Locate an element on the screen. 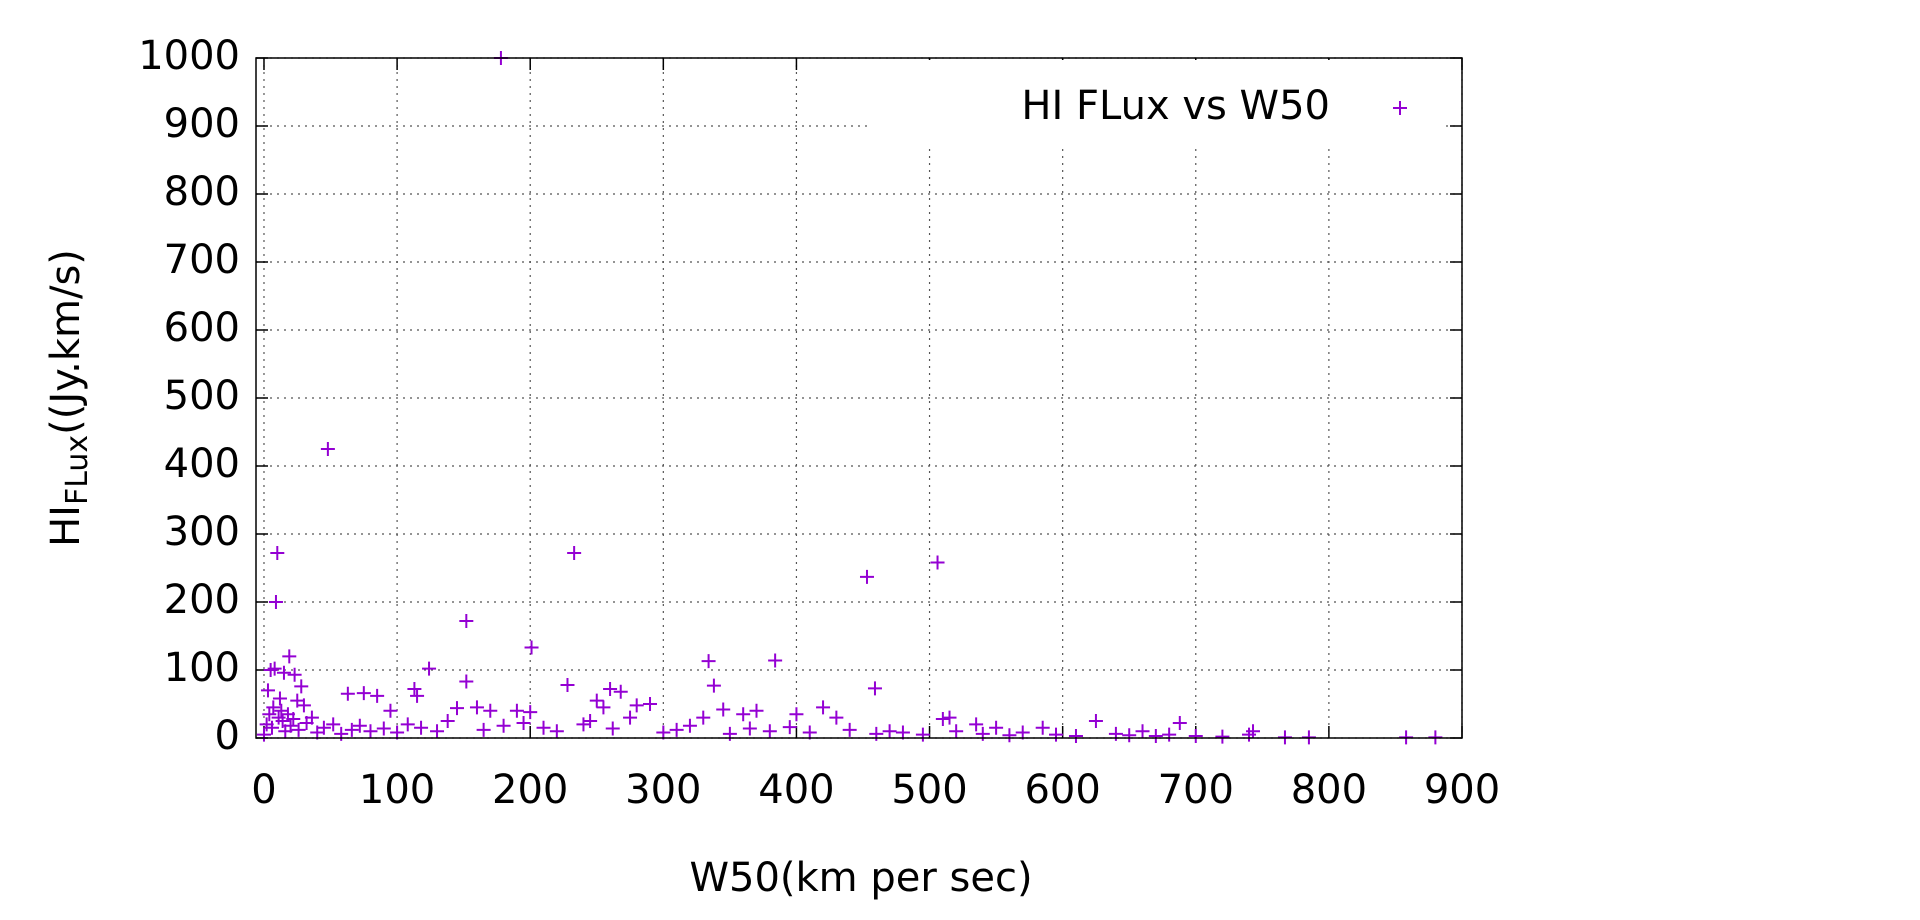 This screenshot has width=1920, height=920. x-axis-label: W50(km per sec) is located at coordinates (860, 878).